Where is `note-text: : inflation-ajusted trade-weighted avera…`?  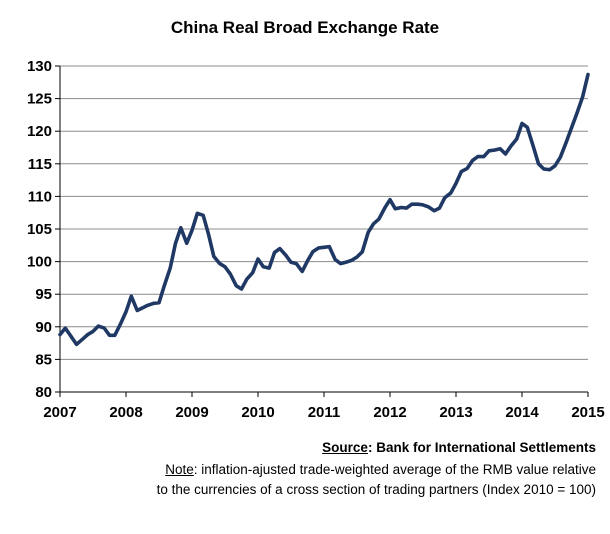 note-text: : inflation-ajusted trade-weighted avera… is located at coordinates (376, 479).